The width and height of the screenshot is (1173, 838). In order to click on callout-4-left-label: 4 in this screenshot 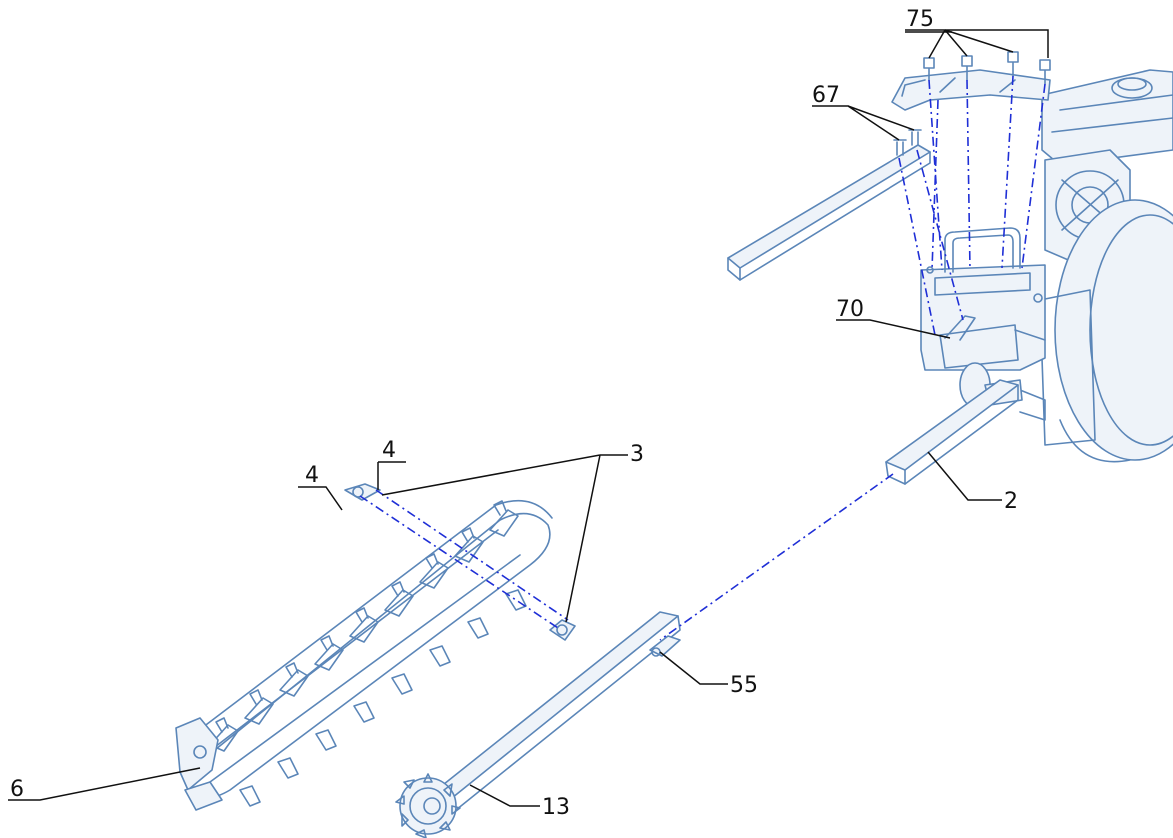, I will do `click(312, 475)`.